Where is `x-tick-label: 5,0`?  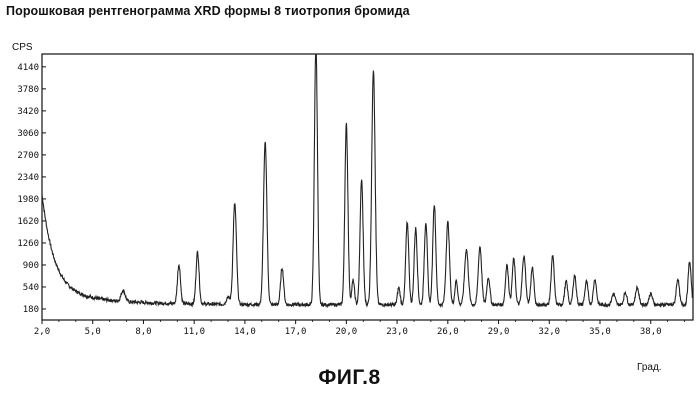
x-tick-label: 5,0 is located at coordinates (93, 332).